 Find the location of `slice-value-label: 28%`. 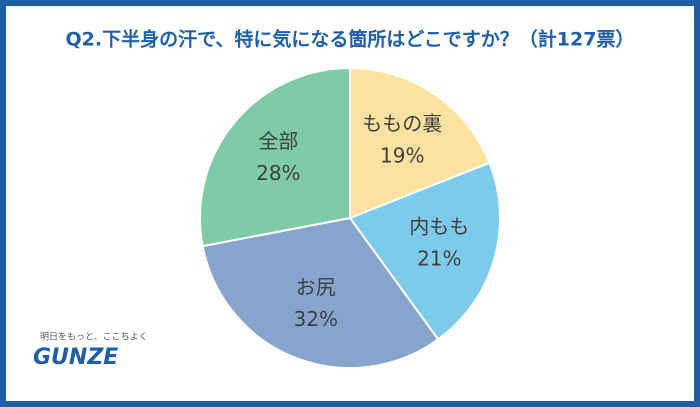

slice-value-label: 28% is located at coordinates (278, 173).